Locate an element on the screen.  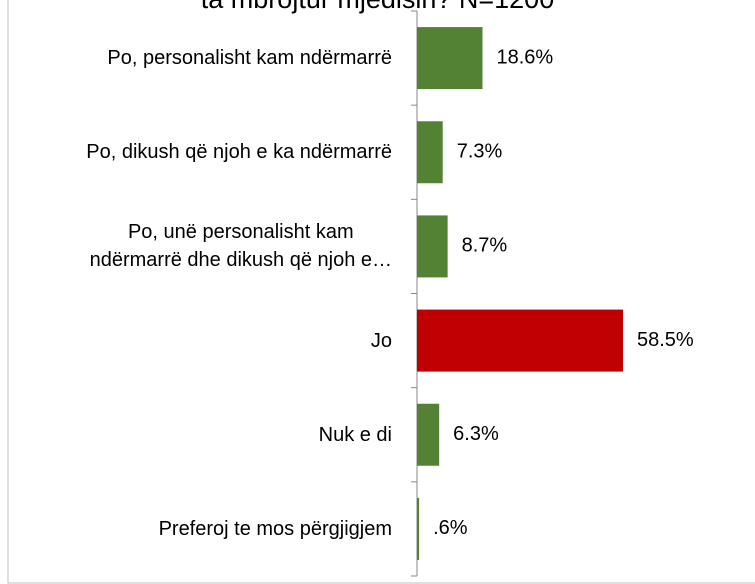
category-label: Nuk e di is located at coordinates (355, 434).